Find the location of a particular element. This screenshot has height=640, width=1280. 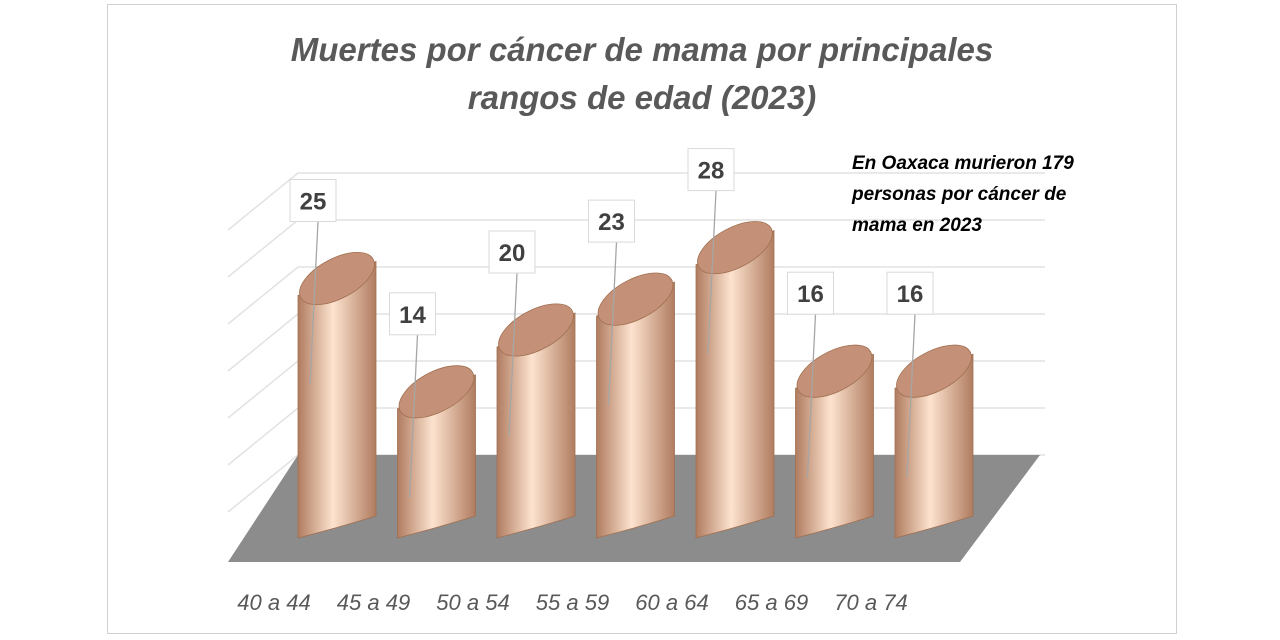

x-tick-label: 55 a 59 is located at coordinates (572, 602).